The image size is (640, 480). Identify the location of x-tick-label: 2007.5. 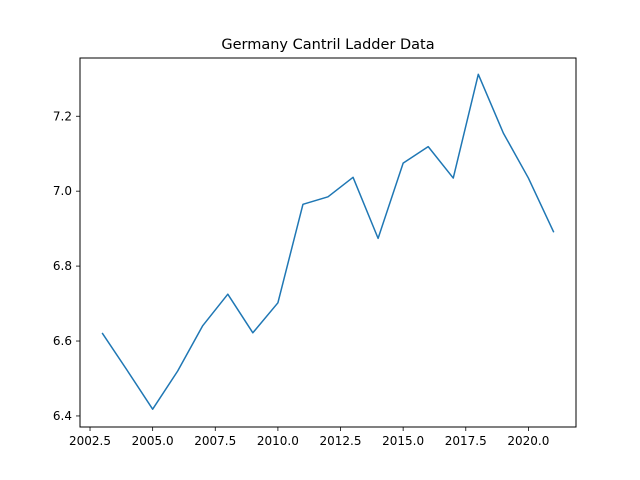
(215, 441).